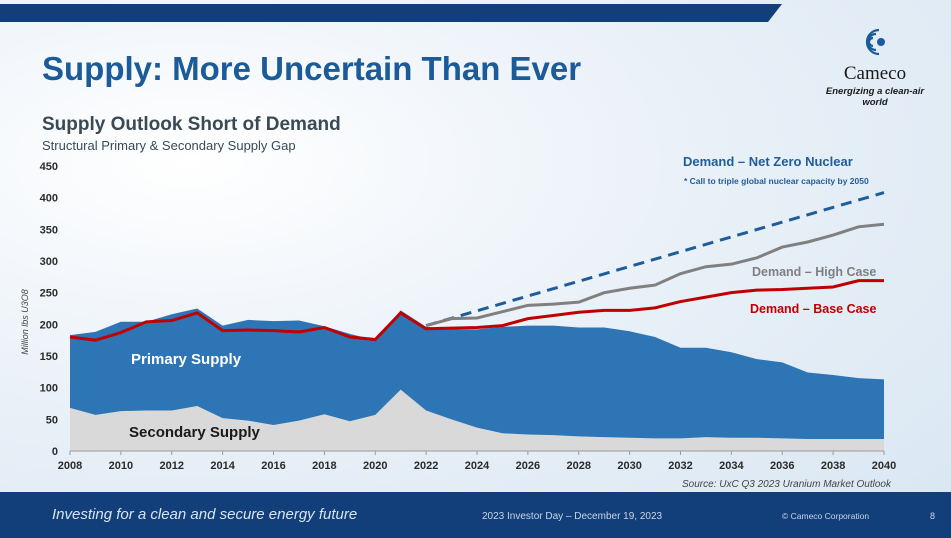  Describe the element at coordinates (49, 262) in the screenshot. I see `y-tick-label: 300` at that location.